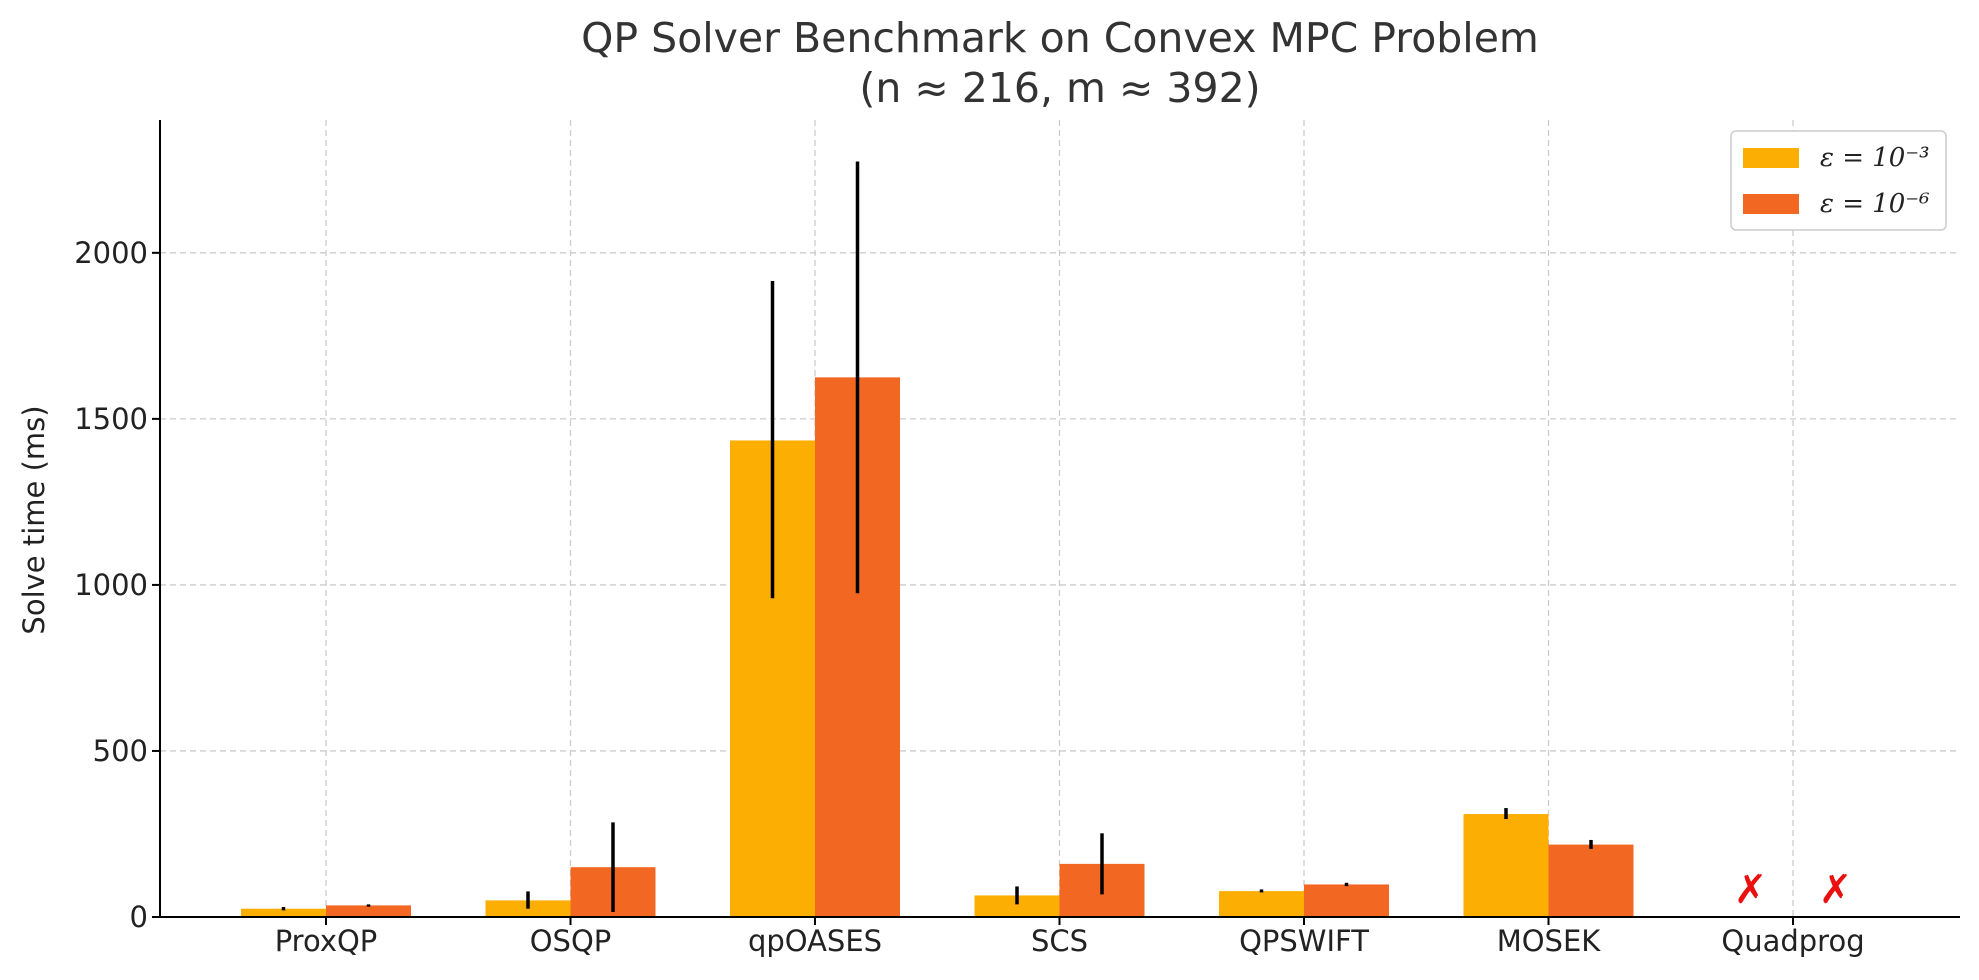 This screenshot has height=980, width=1979. Describe the element at coordinates (571, 941) in the screenshot. I see `x-tick-label-osqp: OSQP` at that location.